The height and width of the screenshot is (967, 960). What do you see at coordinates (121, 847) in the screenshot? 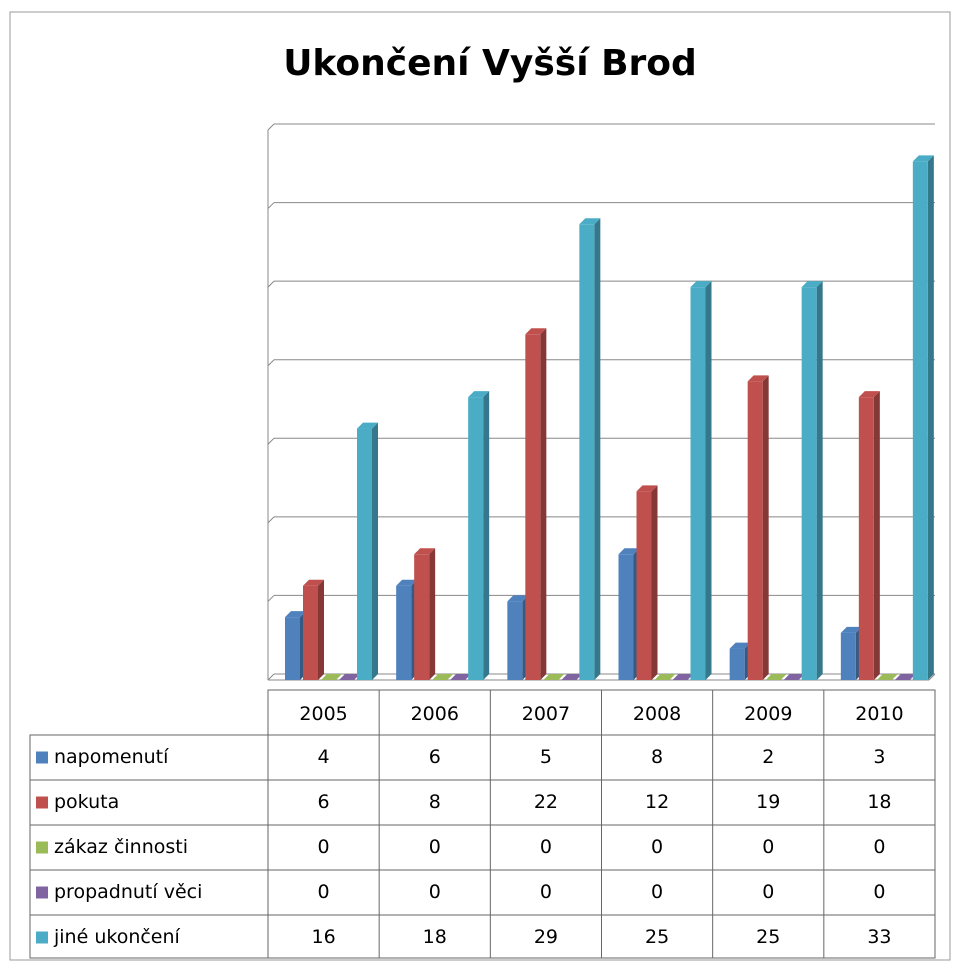
I see `legend-label: zákaz činnosti` at bounding box center [121, 847].